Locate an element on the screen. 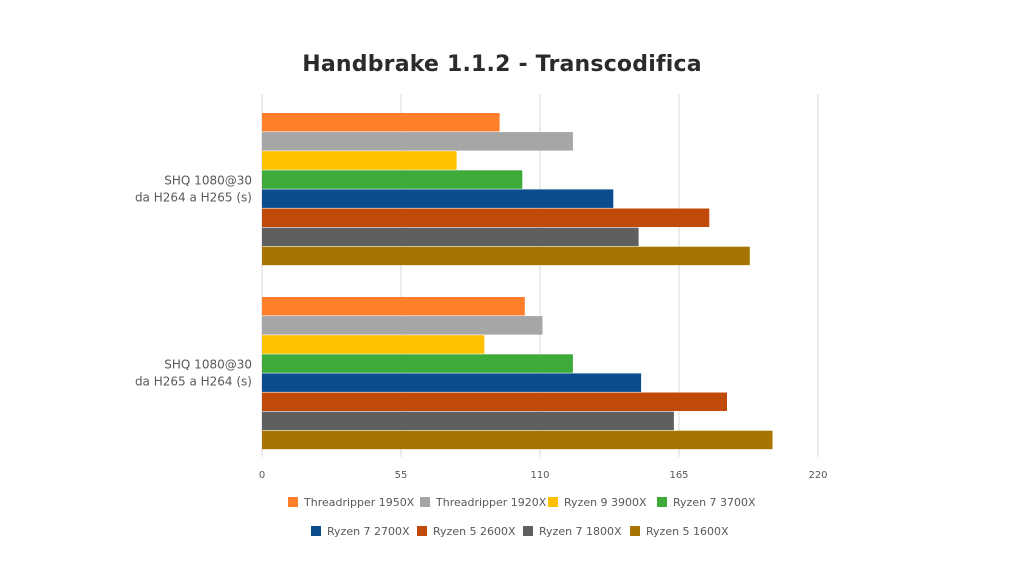 The image size is (1024, 576). legend-item-ryzen-9-3900x: Ryzen 9 3900X is located at coordinates (597, 502).